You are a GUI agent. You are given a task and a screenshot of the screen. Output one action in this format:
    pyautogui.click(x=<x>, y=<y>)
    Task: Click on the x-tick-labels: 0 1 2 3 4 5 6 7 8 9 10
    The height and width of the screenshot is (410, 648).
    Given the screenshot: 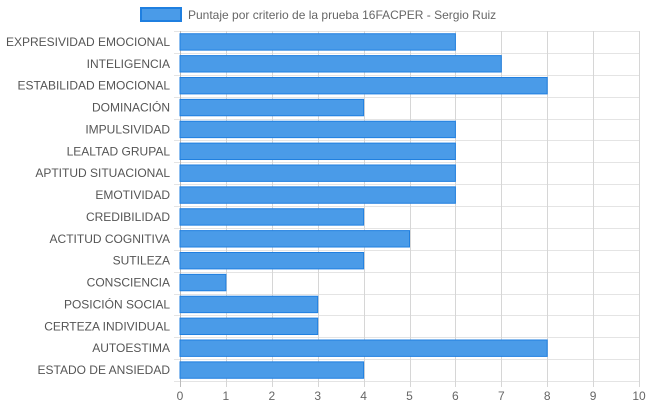 What is the action you would take?
    pyautogui.click(x=411, y=396)
    